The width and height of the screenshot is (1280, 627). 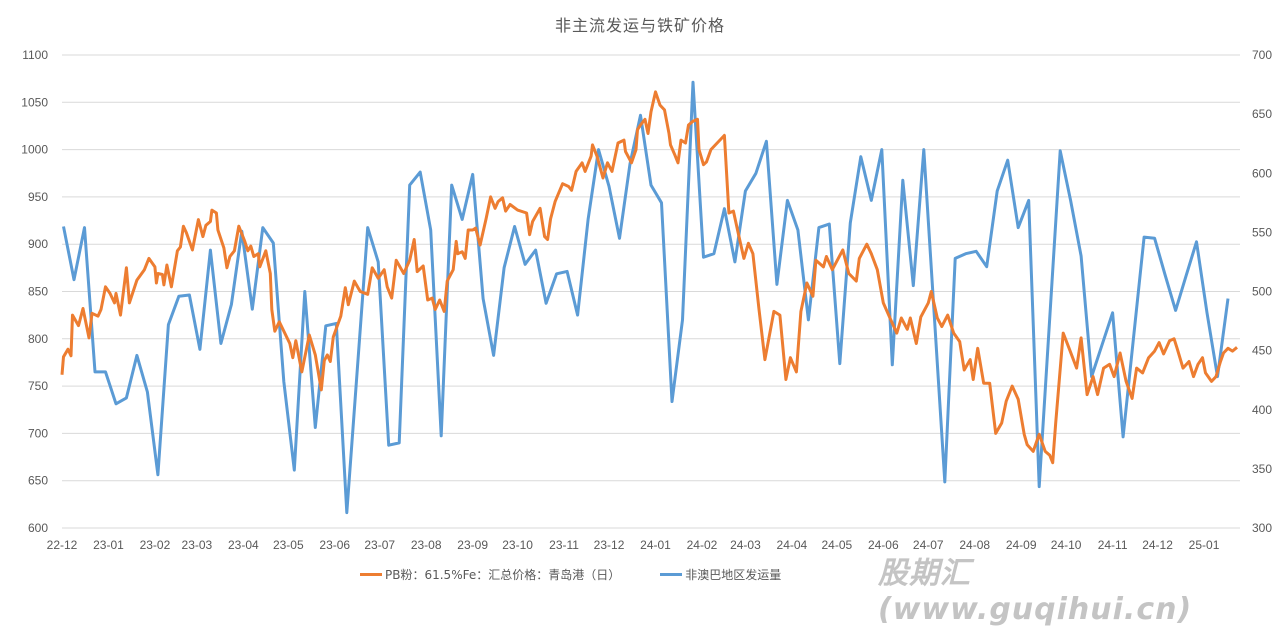 What do you see at coordinates (655, 545) in the screenshot?
I see `x-tick-label: 24-01` at bounding box center [655, 545].